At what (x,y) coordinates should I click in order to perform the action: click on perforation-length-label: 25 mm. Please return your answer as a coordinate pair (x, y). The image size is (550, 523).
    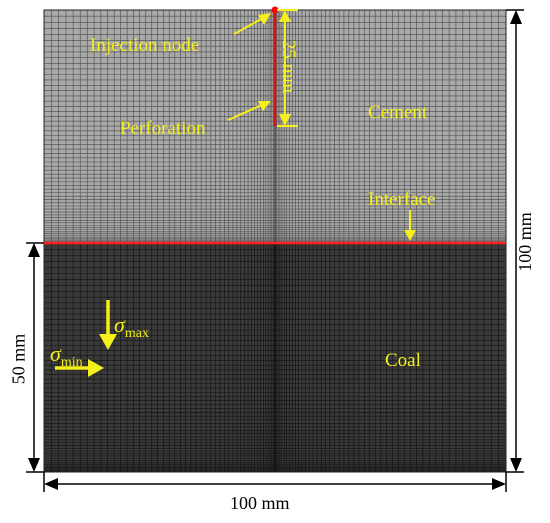
    Looking at the image, I should click on (289, 66).